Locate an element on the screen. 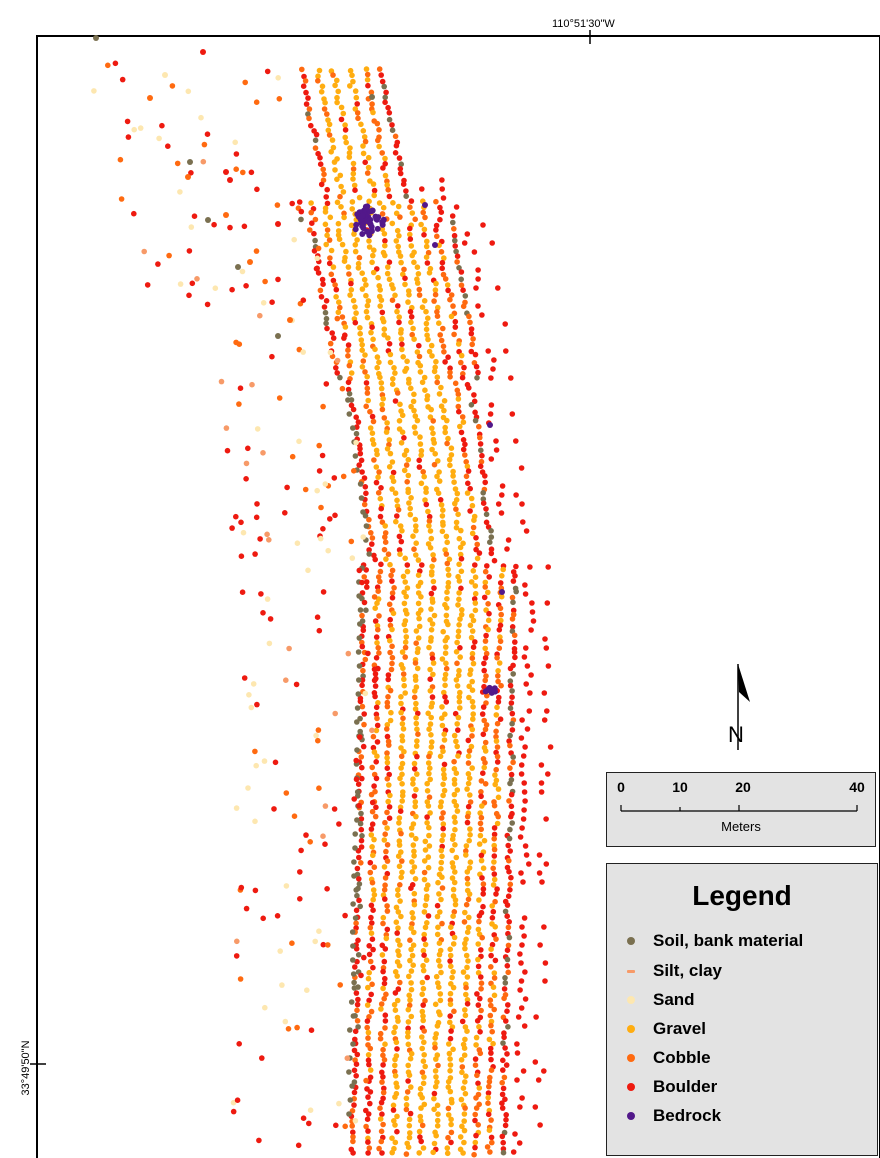 The image size is (880, 1158). survey-point-2036 is located at coordinates (462, 1126).